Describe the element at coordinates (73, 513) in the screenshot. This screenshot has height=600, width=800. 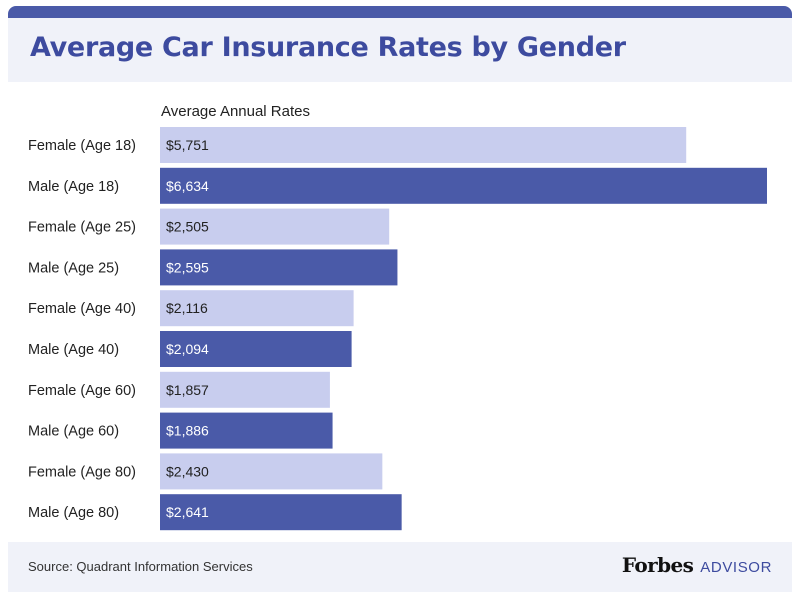
I see `category-label: Male (Age 80)` at that location.